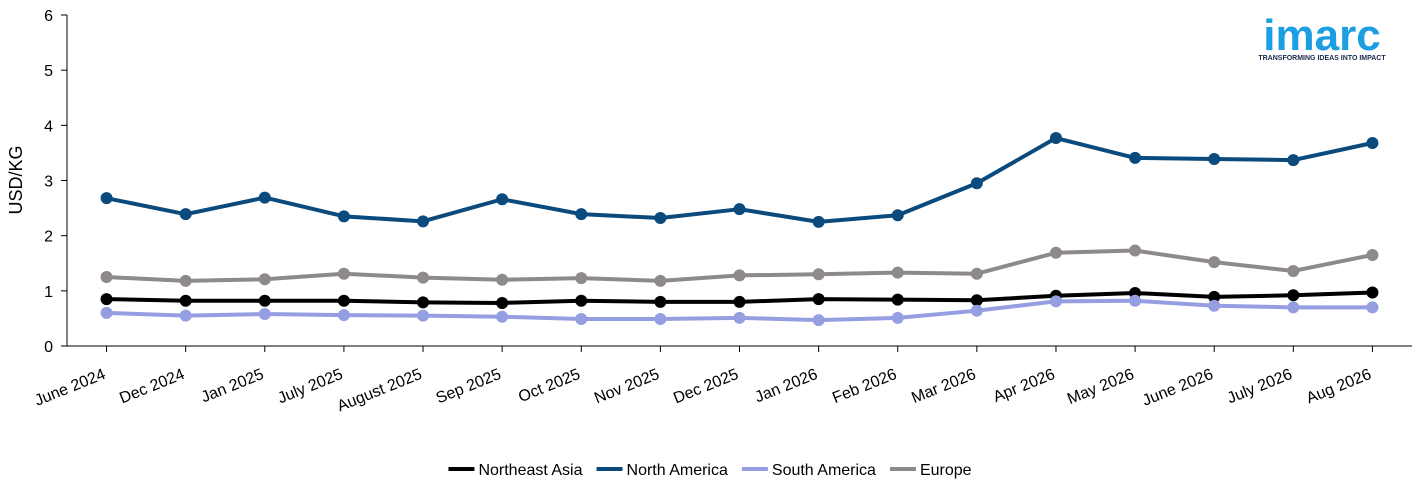 Image resolution: width=1425 pixels, height=494 pixels. I want to click on legend-label: South America, so click(824, 470).